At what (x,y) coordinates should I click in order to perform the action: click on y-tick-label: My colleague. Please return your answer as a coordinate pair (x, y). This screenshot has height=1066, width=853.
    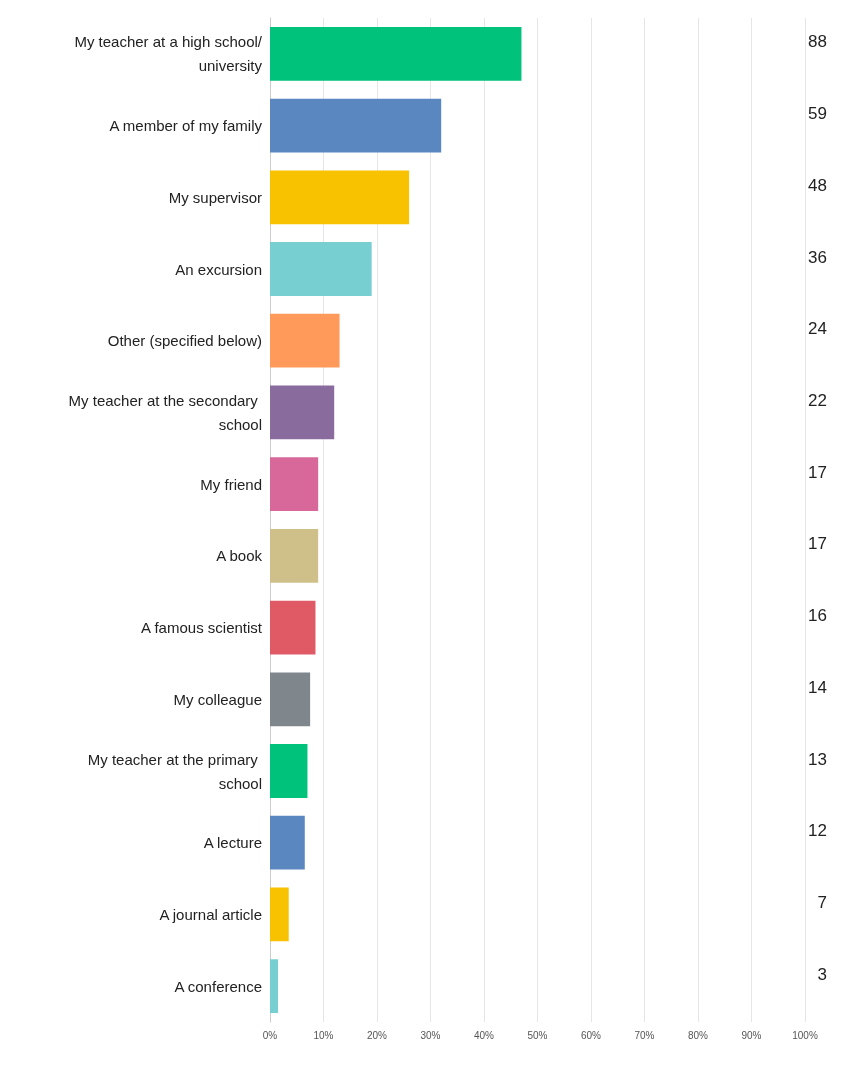
    Looking at the image, I should click on (217, 699).